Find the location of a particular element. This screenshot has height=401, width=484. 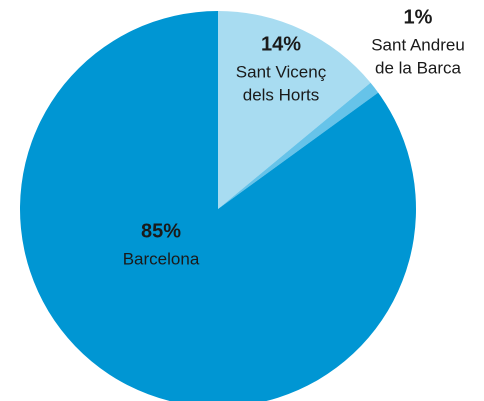

category-label: de la Barca is located at coordinates (418, 67).